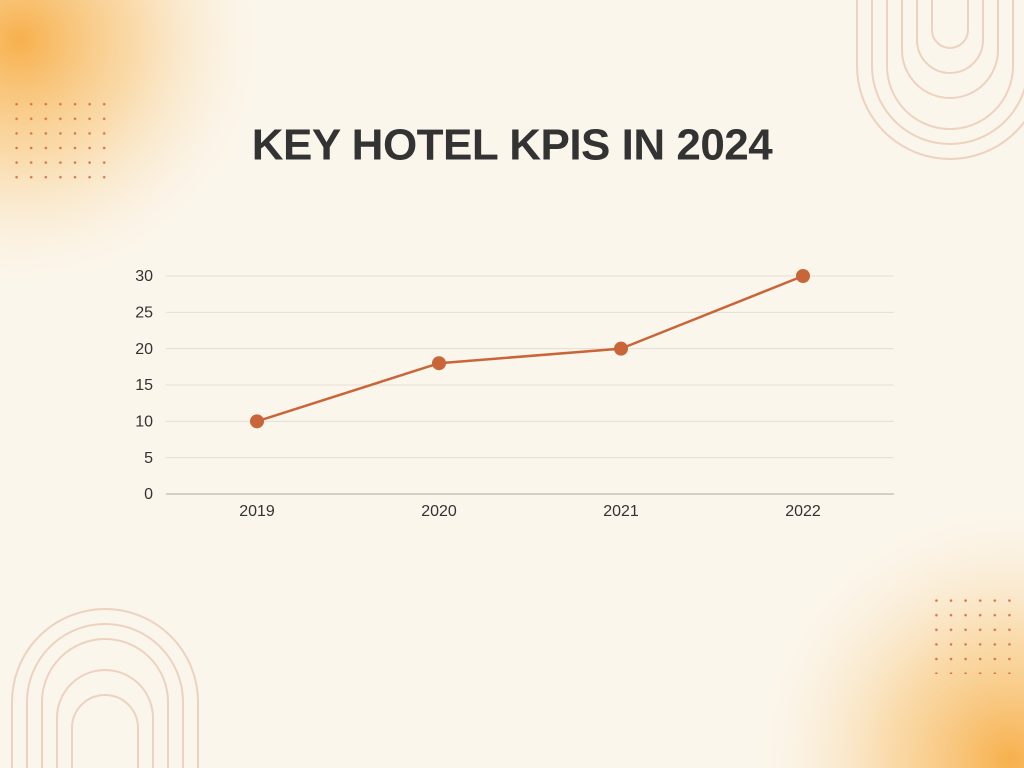  What do you see at coordinates (621, 511) in the screenshot?
I see `x-tick-label: 2021` at bounding box center [621, 511].